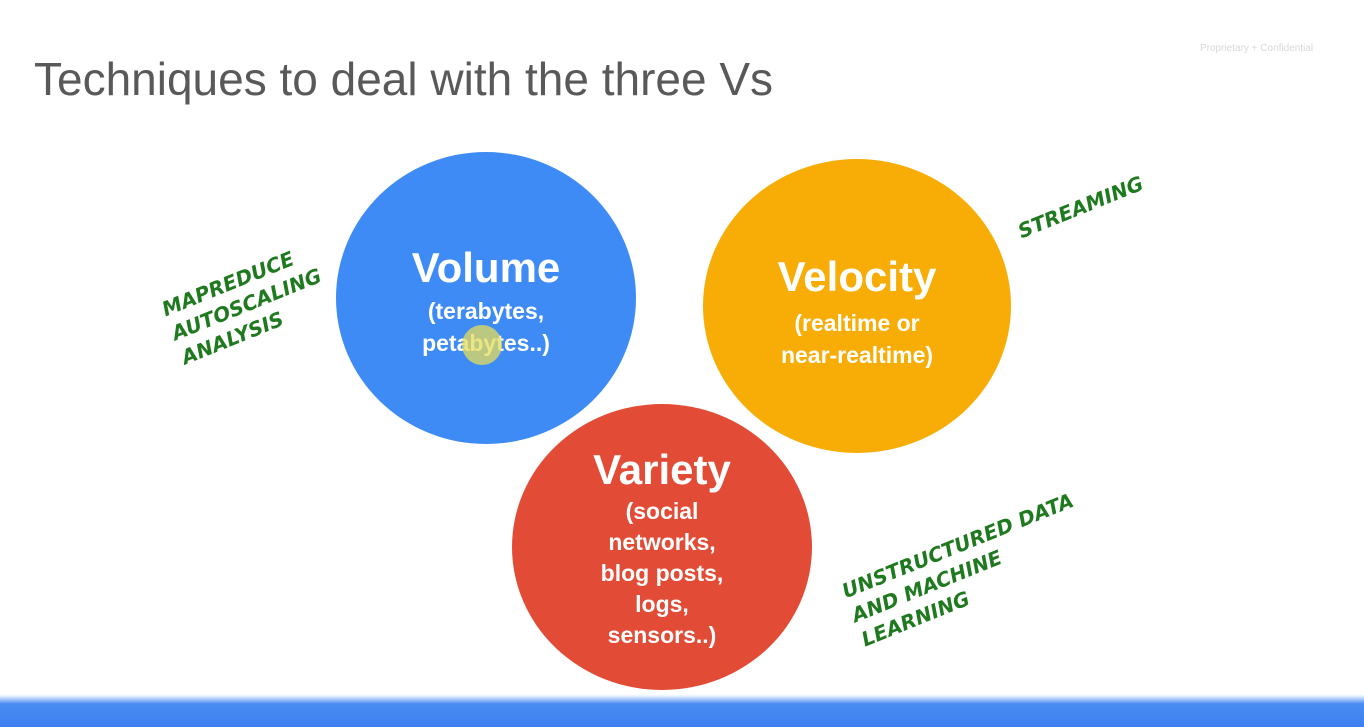 The width and height of the screenshot is (1364, 727). What do you see at coordinates (1257, 48) in the screenshot?
I see `confidential-label: Proprietary + Confidential` at bounding box center [1257, 48].